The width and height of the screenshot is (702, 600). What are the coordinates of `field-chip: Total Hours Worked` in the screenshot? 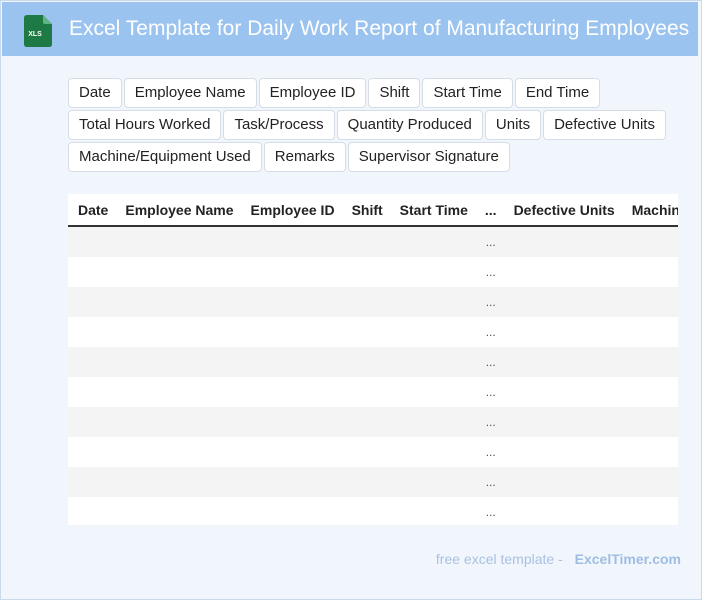 It's located at (145, 125).